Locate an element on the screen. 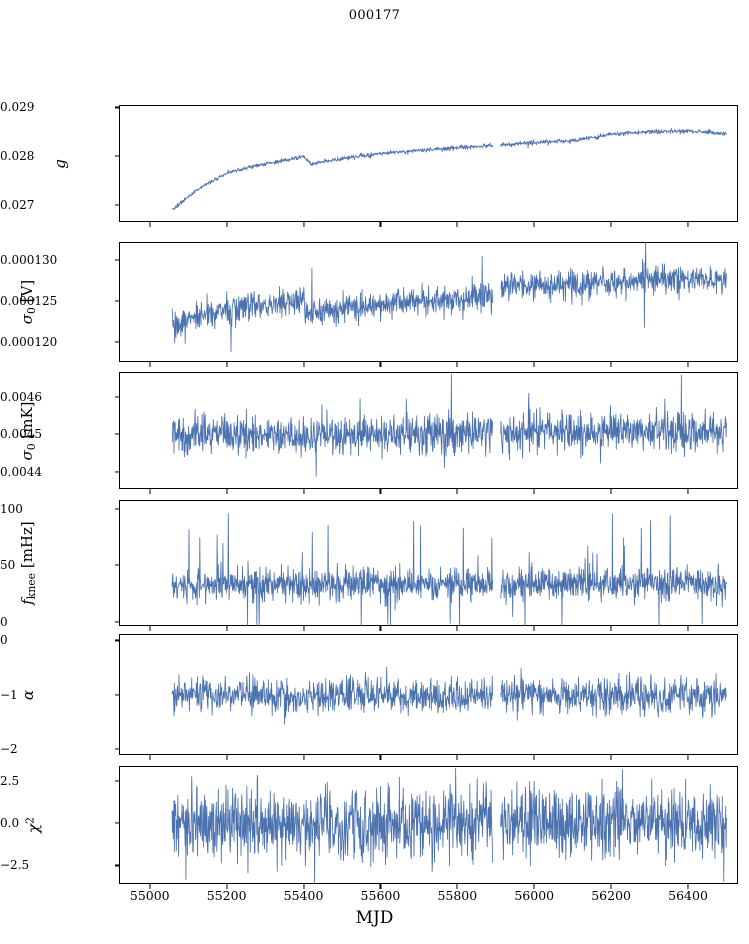 The image size is (749, 944). y-axis-label-sigma0_mK: σ0 [mK] is located at coordinates (28, 430).